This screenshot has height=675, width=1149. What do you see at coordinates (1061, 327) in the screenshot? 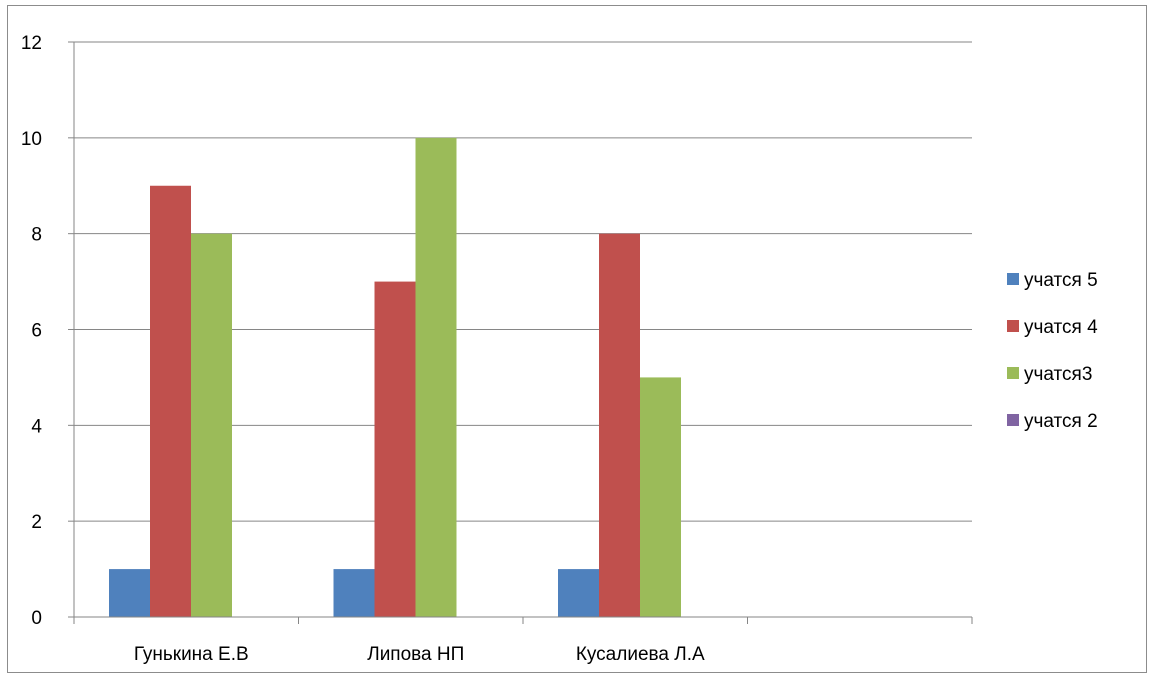
I see `legend-label: учатся 4` at bounding box center [1061, 327].